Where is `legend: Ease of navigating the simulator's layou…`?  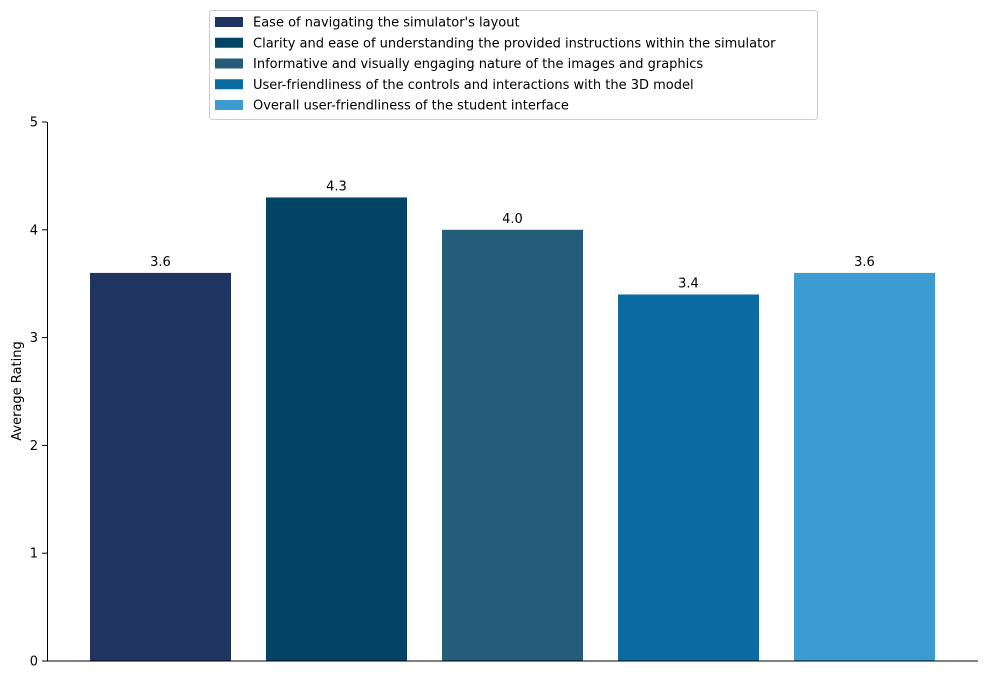 legend: Ease of navigating the simulator's layou… is located at coordinates (513, 65).